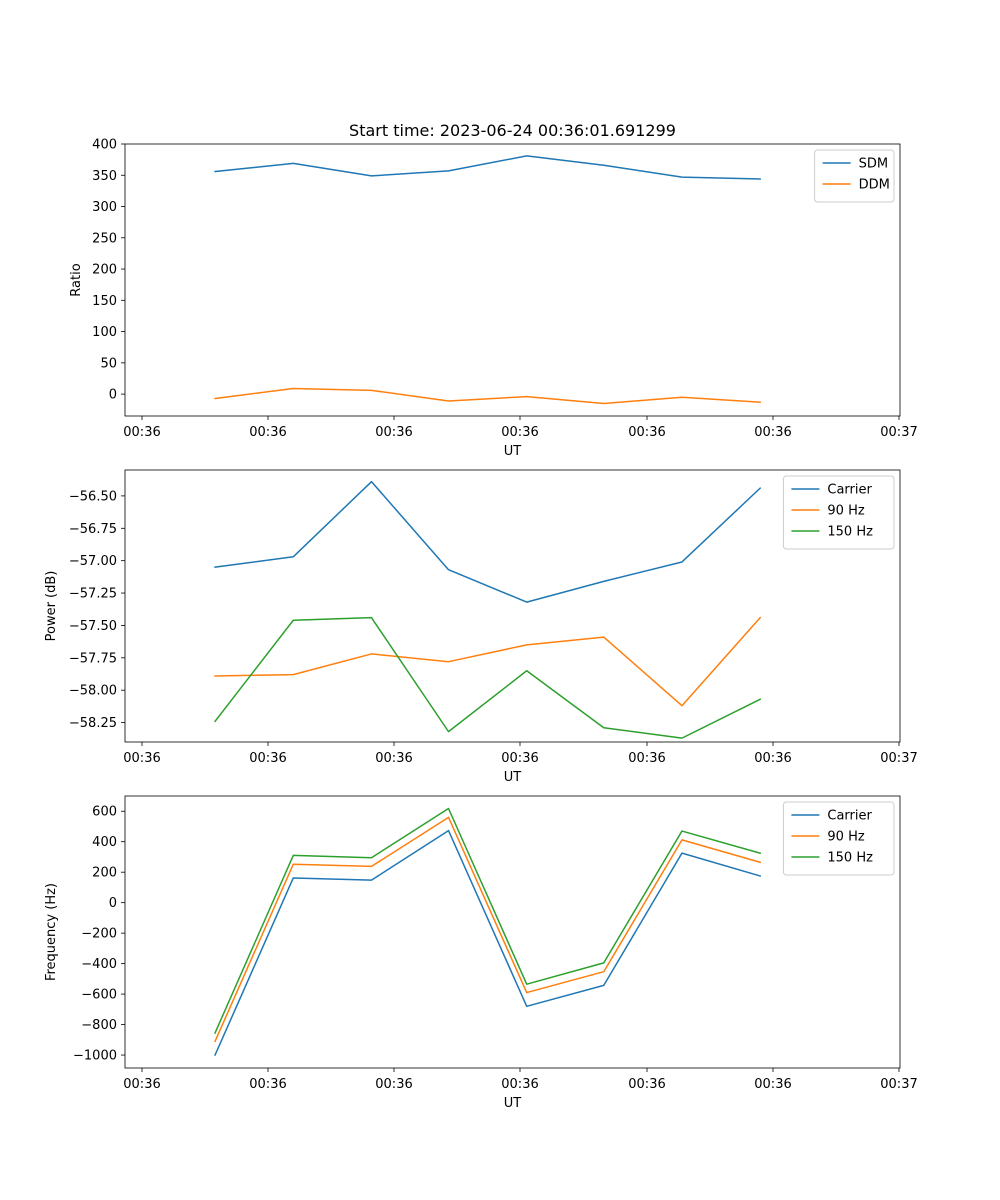 The width and height of the screenshot is (1000, 1200). I want to click on y-tick-label: −200, so click(99, 934).